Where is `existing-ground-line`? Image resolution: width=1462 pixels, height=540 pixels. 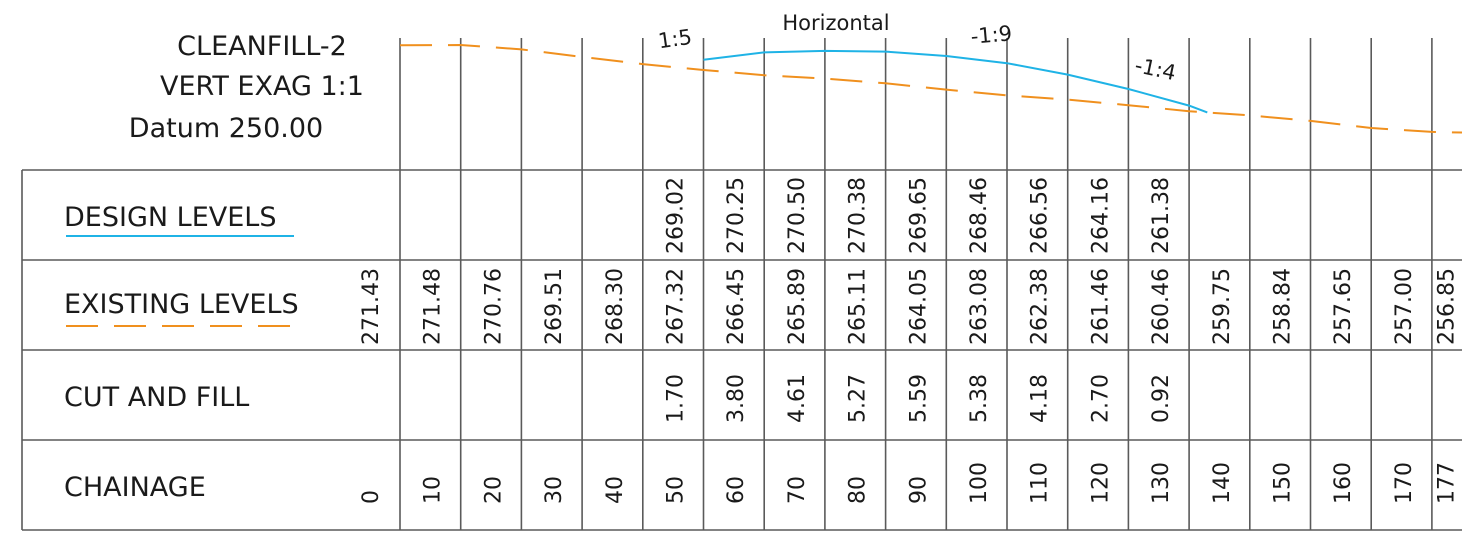 existing-ground-line is located at coordinates (930, 88).